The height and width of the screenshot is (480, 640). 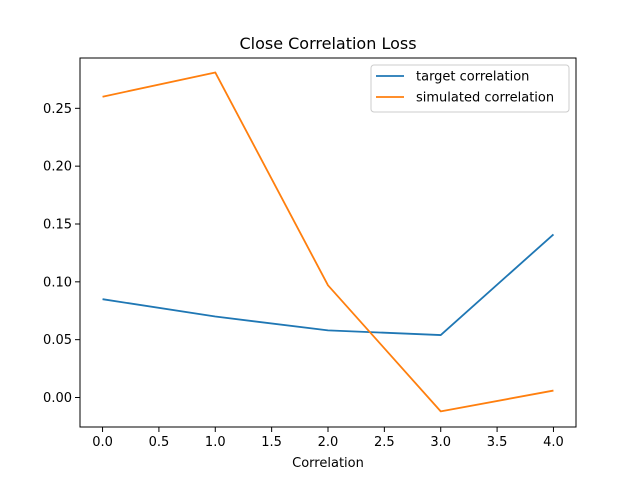 I want to click on x-tick-label: 2.0, so click(x=328, y=442).